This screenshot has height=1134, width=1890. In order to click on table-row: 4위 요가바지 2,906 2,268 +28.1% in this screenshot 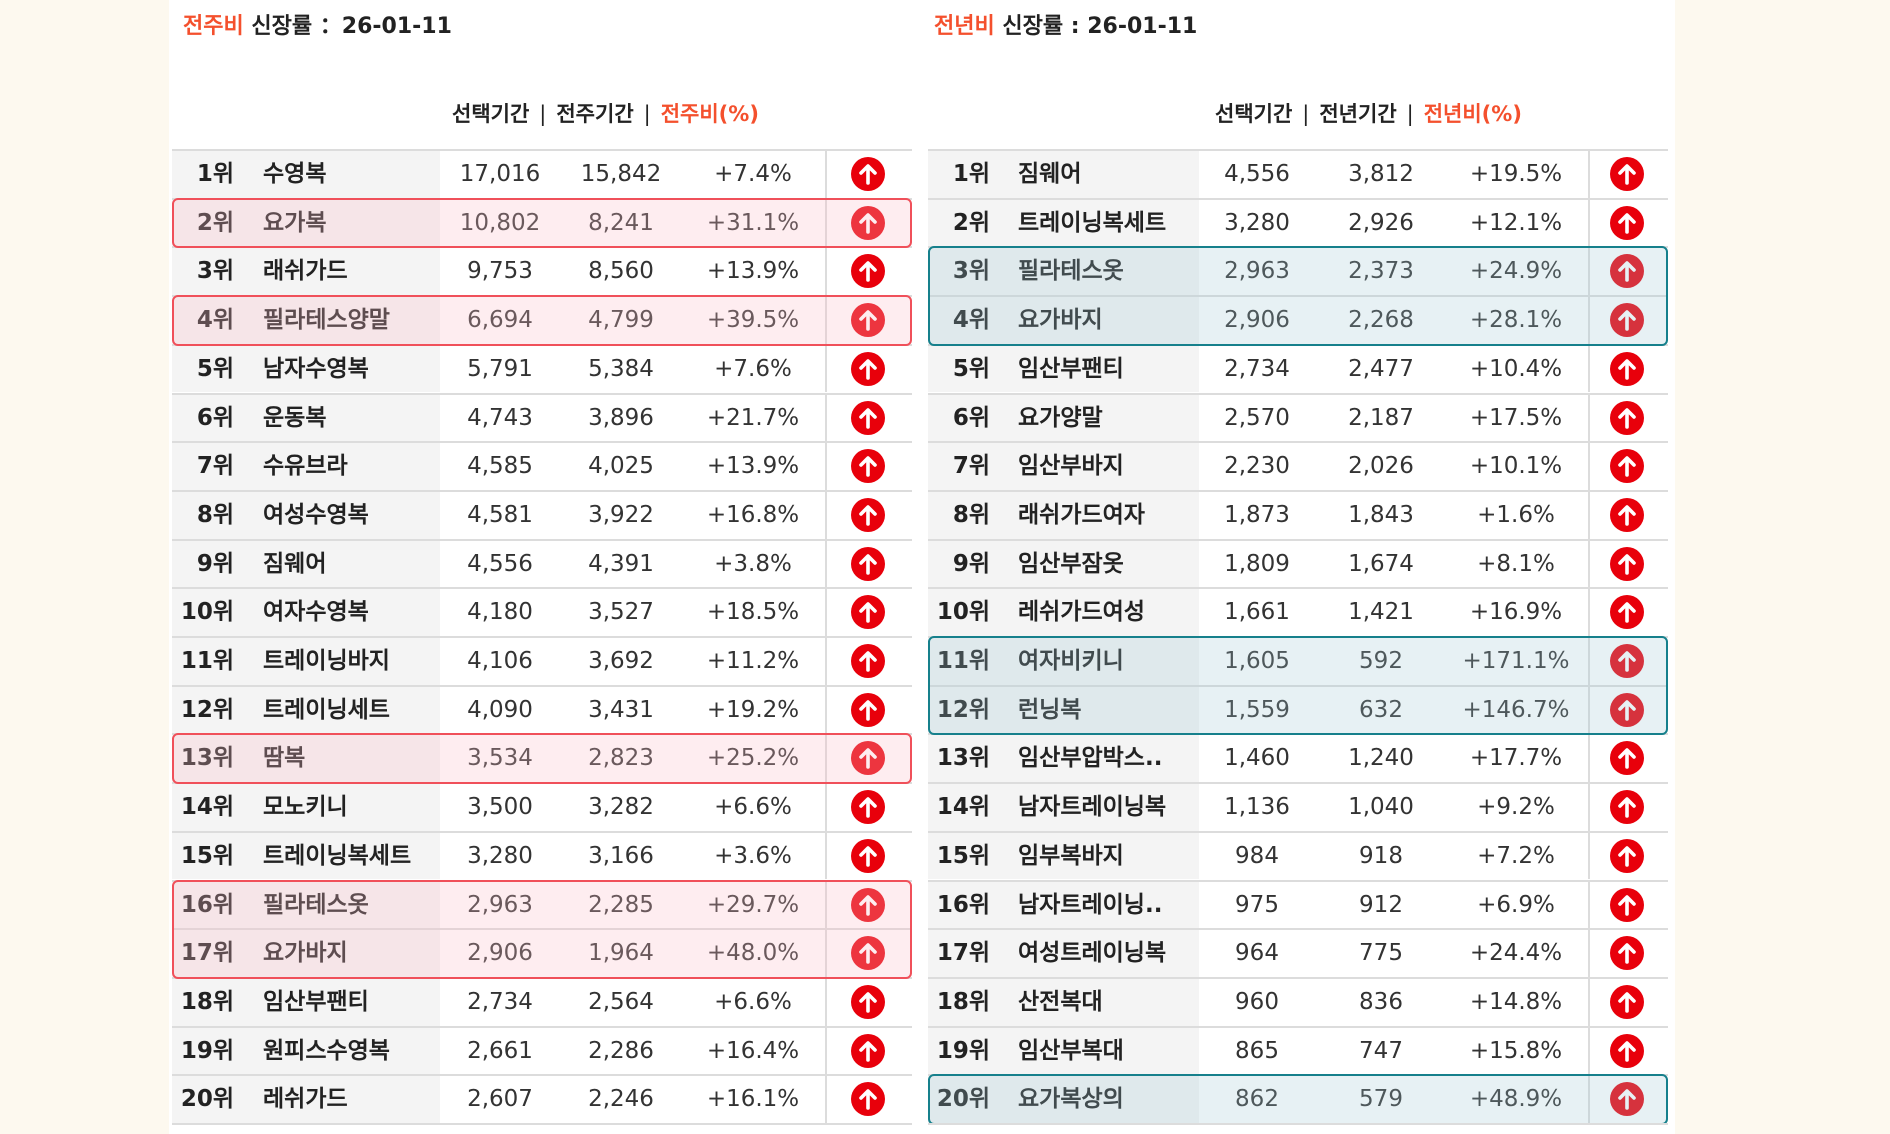, I will do `click(1298, 319)`.